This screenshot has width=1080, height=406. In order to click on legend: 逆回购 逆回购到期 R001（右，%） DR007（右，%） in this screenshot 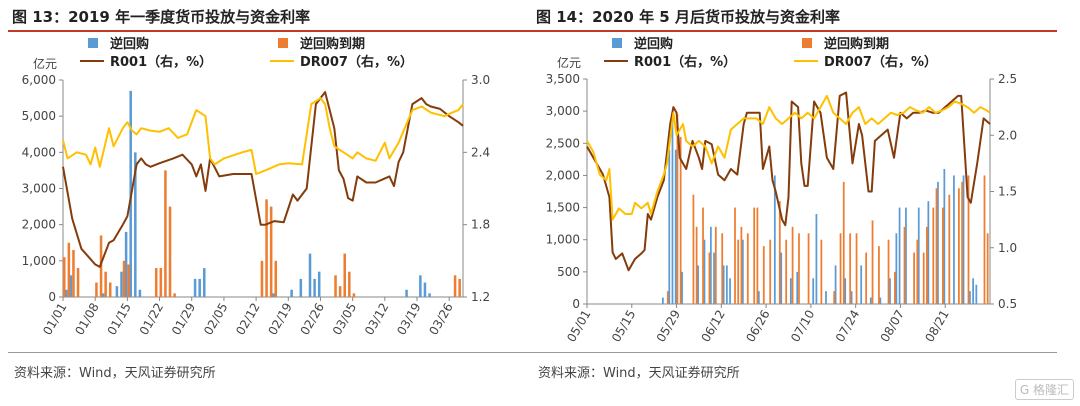, I will do `click(246, 53)`.